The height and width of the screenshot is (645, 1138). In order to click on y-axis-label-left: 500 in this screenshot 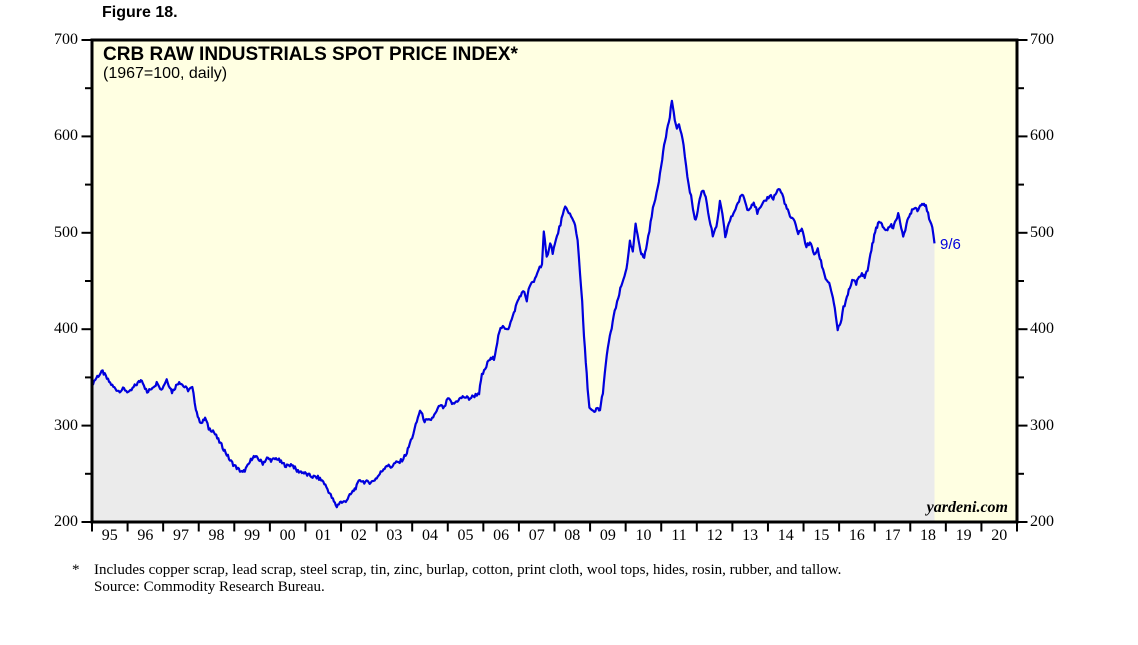, I will do `click(66, 232)`.